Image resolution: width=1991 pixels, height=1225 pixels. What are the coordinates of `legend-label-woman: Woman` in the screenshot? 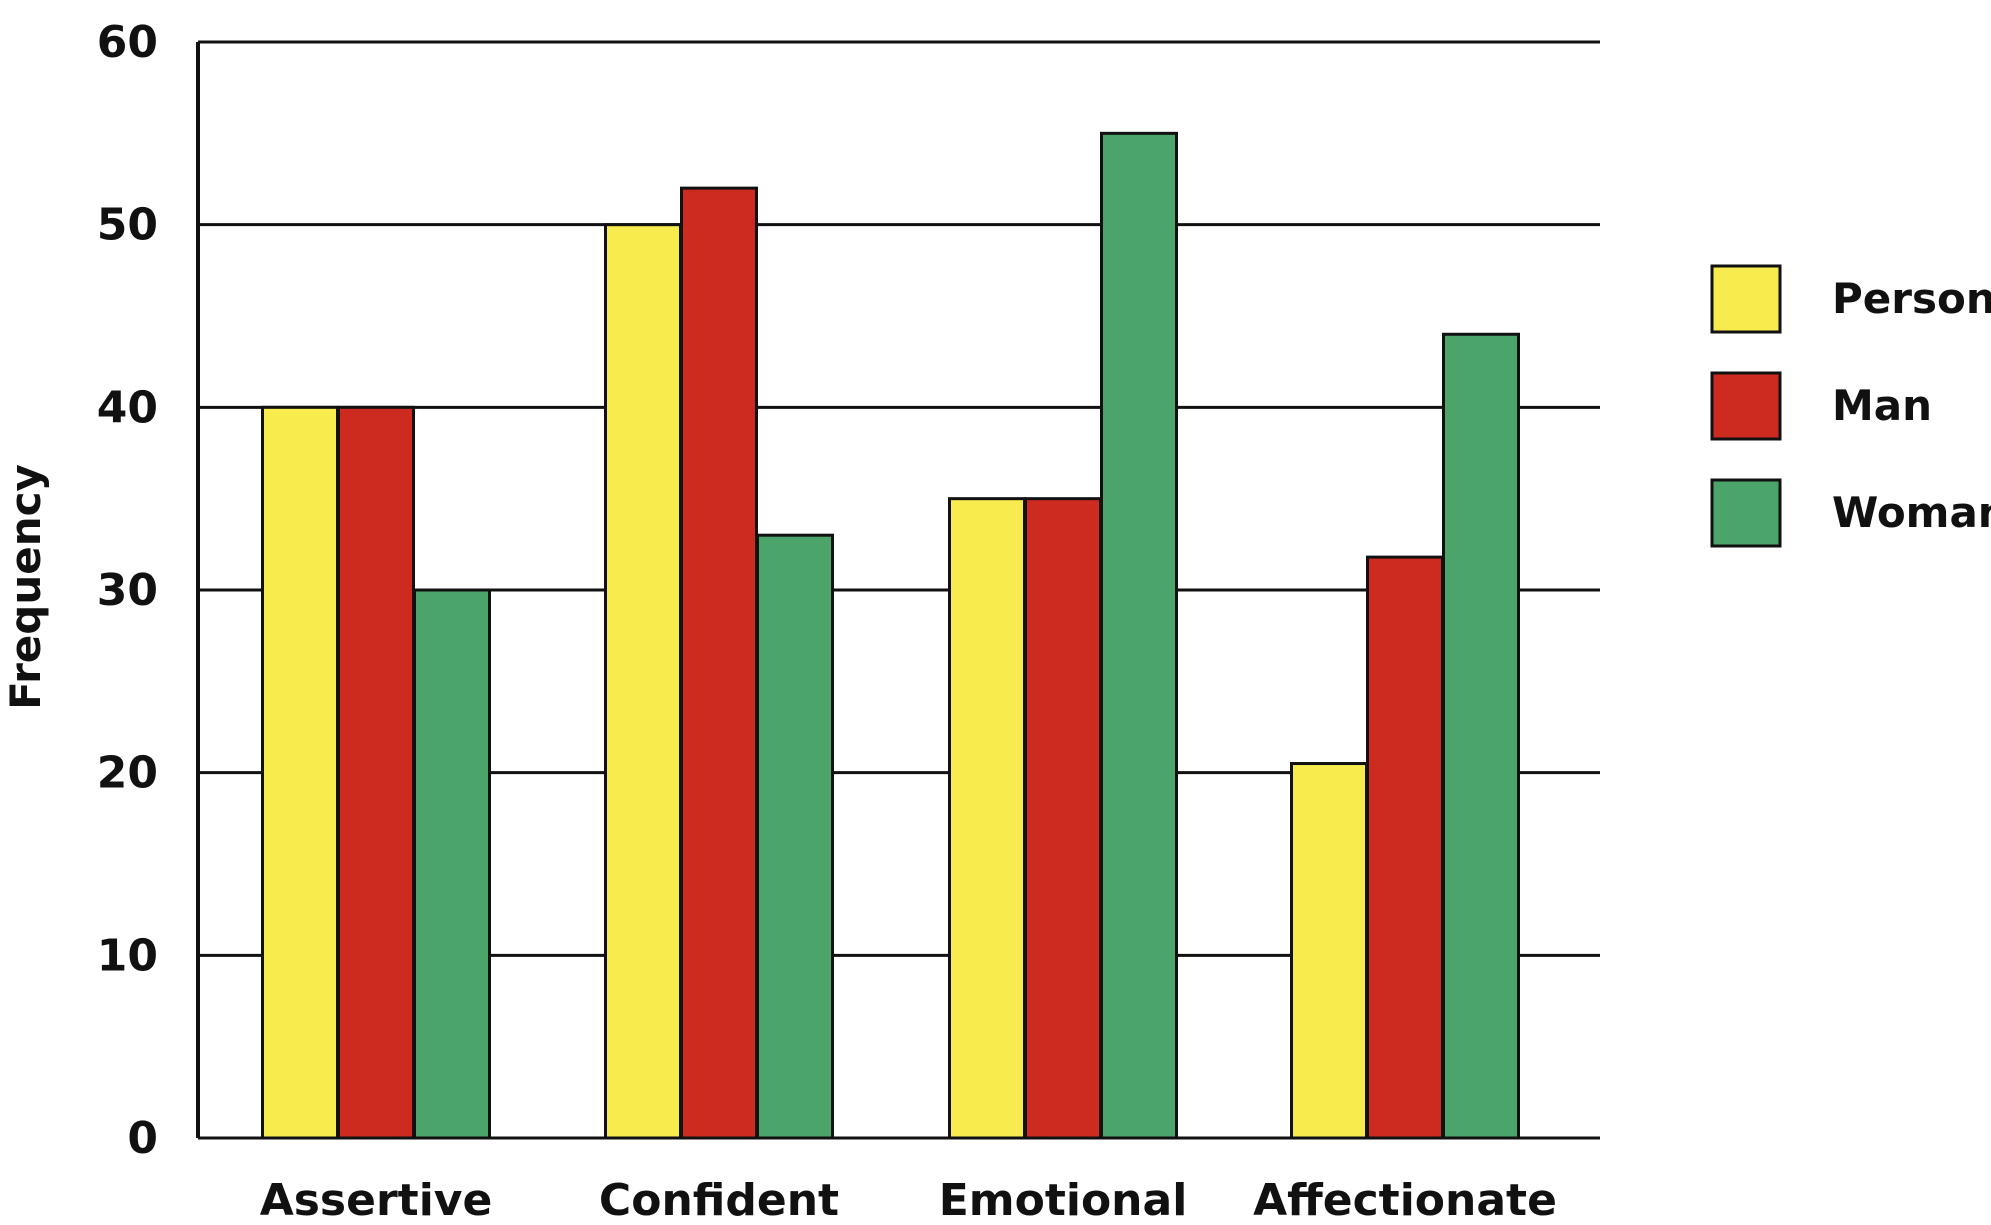 It's located at (1911, 512).